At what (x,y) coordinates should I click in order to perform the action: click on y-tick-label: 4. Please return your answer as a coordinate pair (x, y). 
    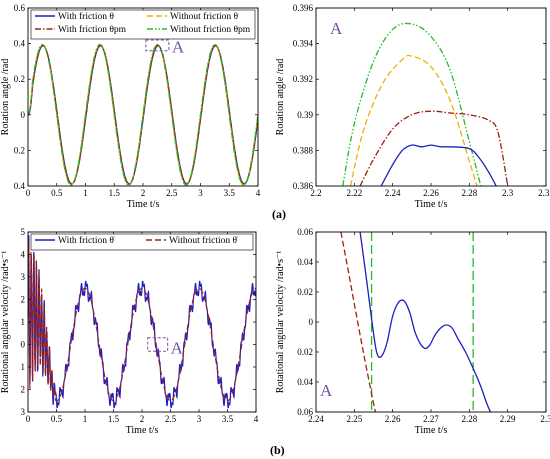
    Looking at the image, I should click on (23, 255).